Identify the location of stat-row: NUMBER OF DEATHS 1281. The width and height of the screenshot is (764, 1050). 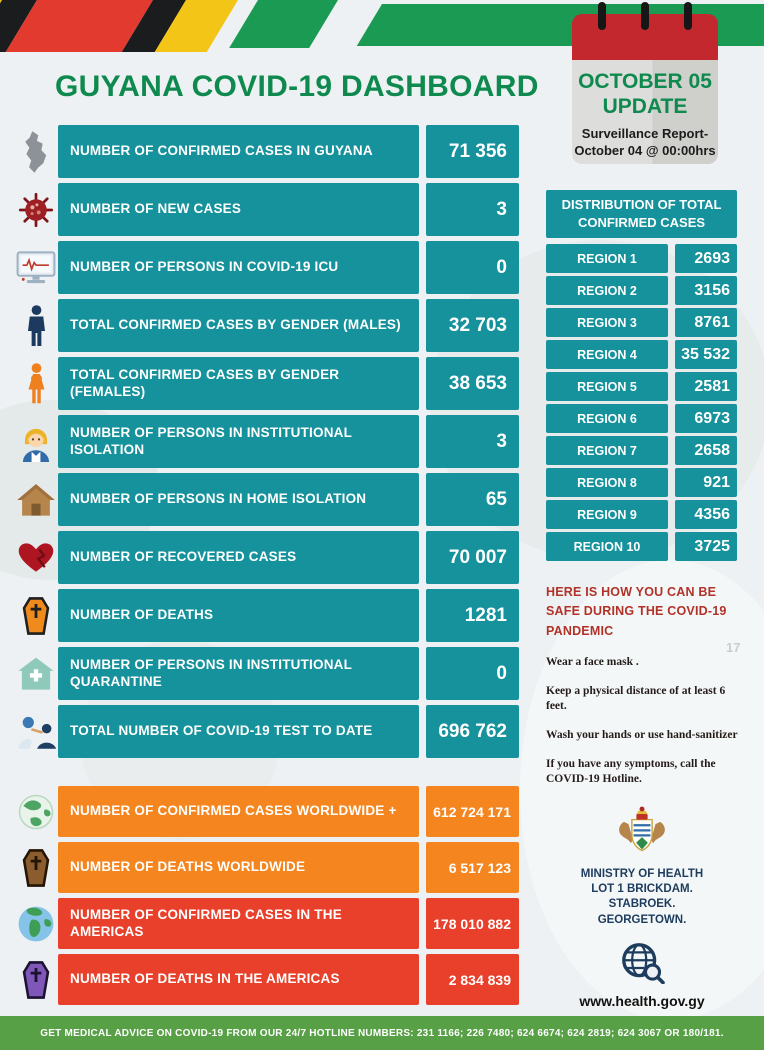
(266, 615).